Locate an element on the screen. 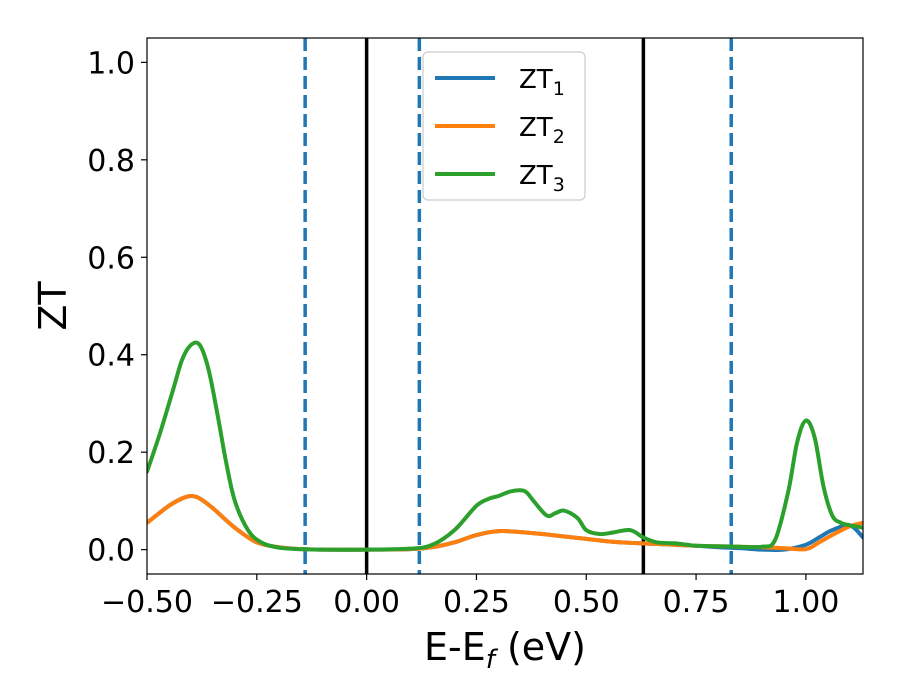 The width and height of the screenshot is (900, 700). y-tick-label: 0.2 is located at coordinates (111, 453).